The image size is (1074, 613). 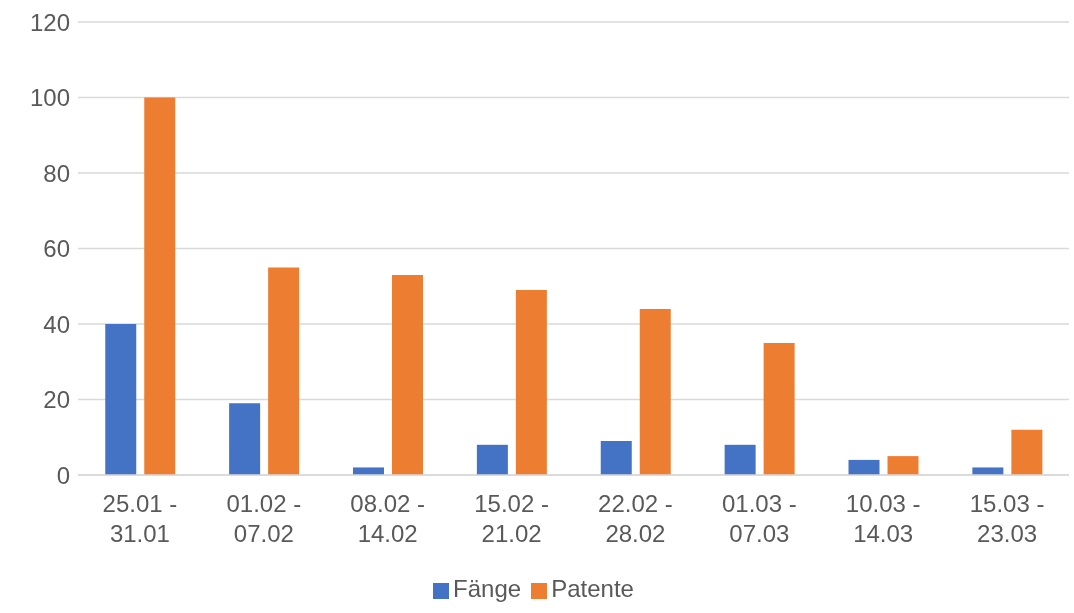 What do you see at coordinates (511, 519) in the screenshot?
I see `x-tick-label: 15.02 - 21.02` at bounding box center [511, 519].